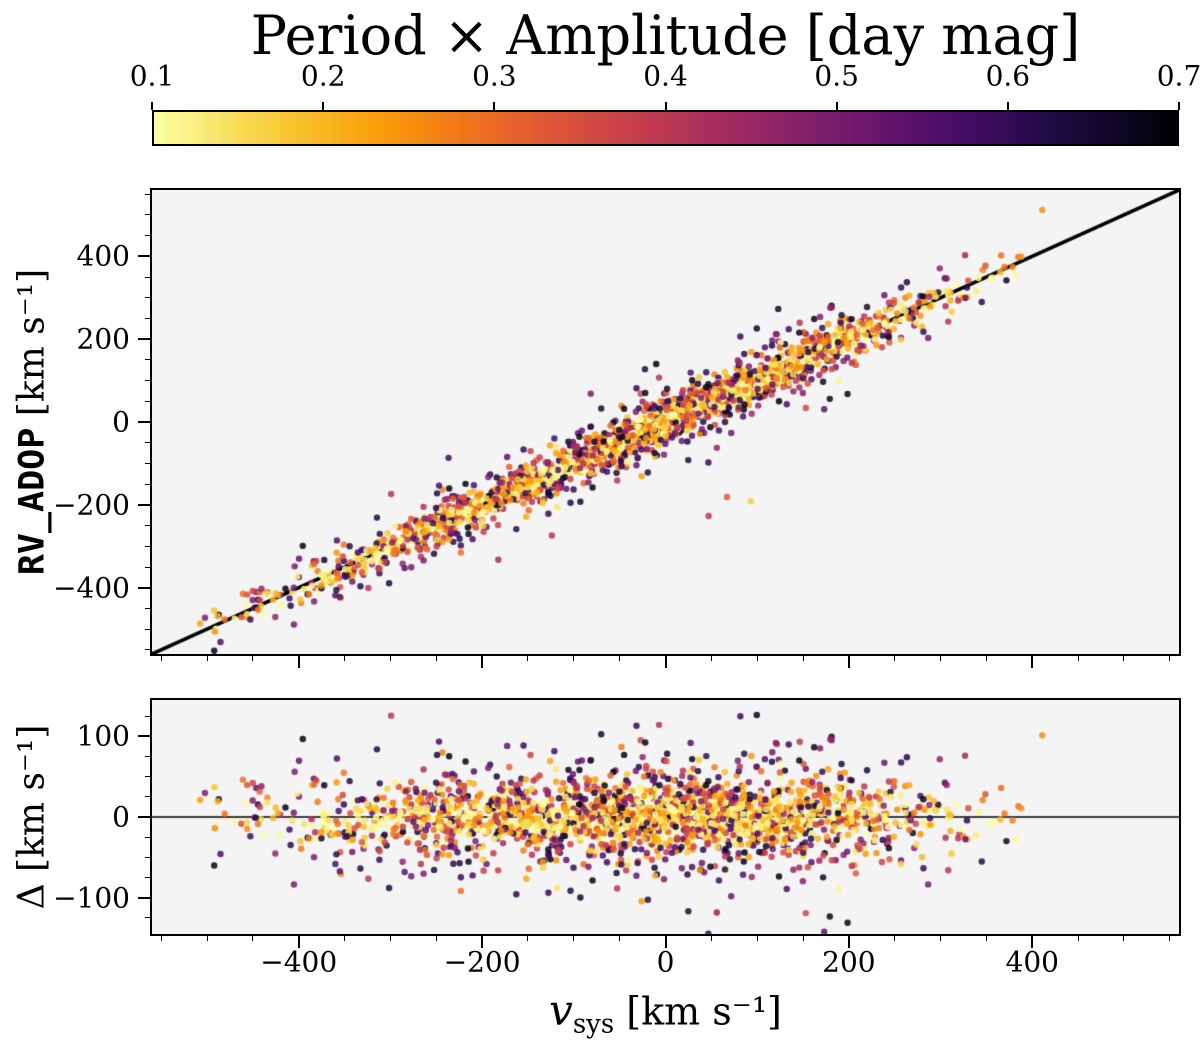 This screenshot has width=1200, height=1053. What do you see at coordinates (103, 736) in the screenshot?
I see `tick-label: 100` at bounding box center [103, 736].